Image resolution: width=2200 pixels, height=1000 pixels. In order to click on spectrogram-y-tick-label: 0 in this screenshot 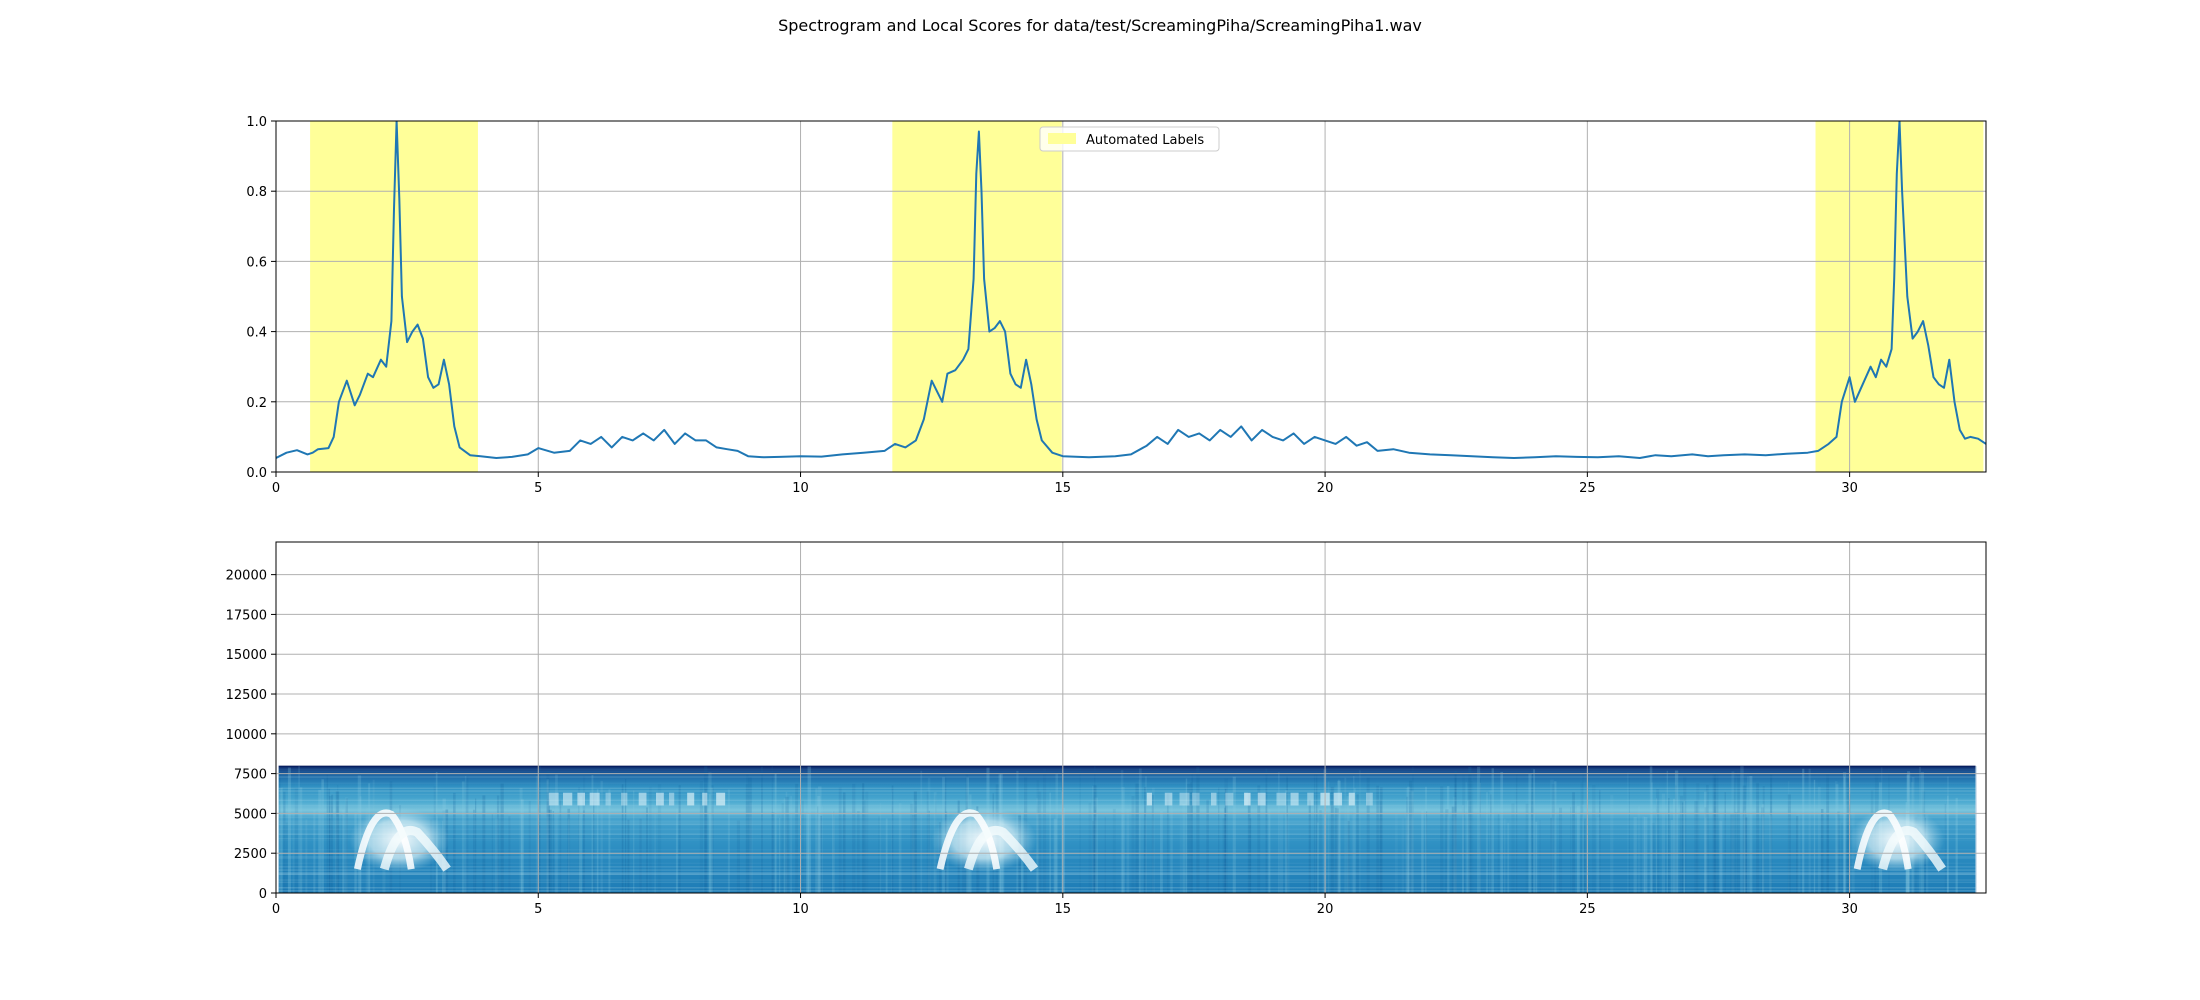, I will do `click(263, 894)`.